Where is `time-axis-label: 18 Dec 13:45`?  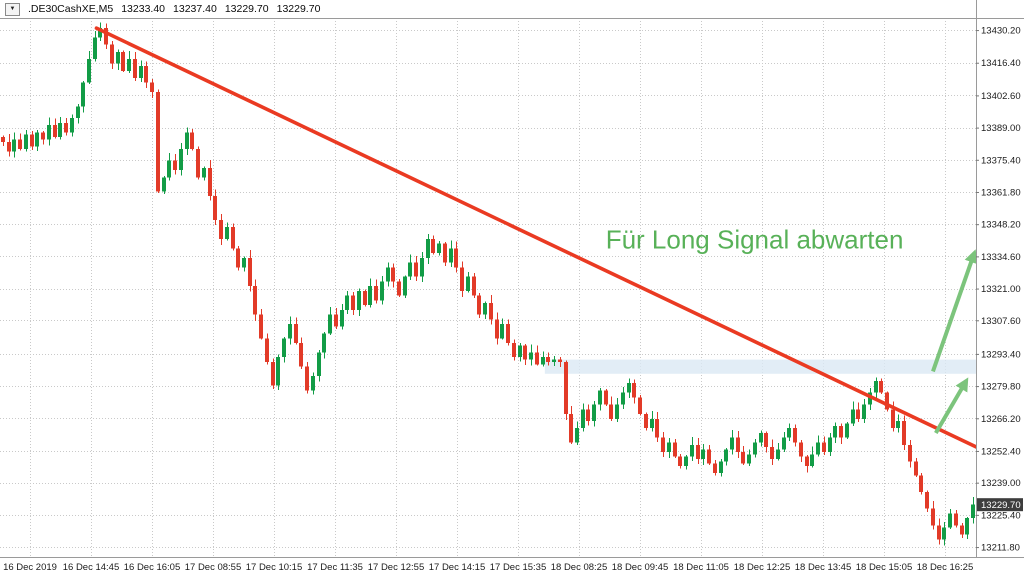
time-axis-label: 18 Dec 13:45 is located at coordinates (823, 567).